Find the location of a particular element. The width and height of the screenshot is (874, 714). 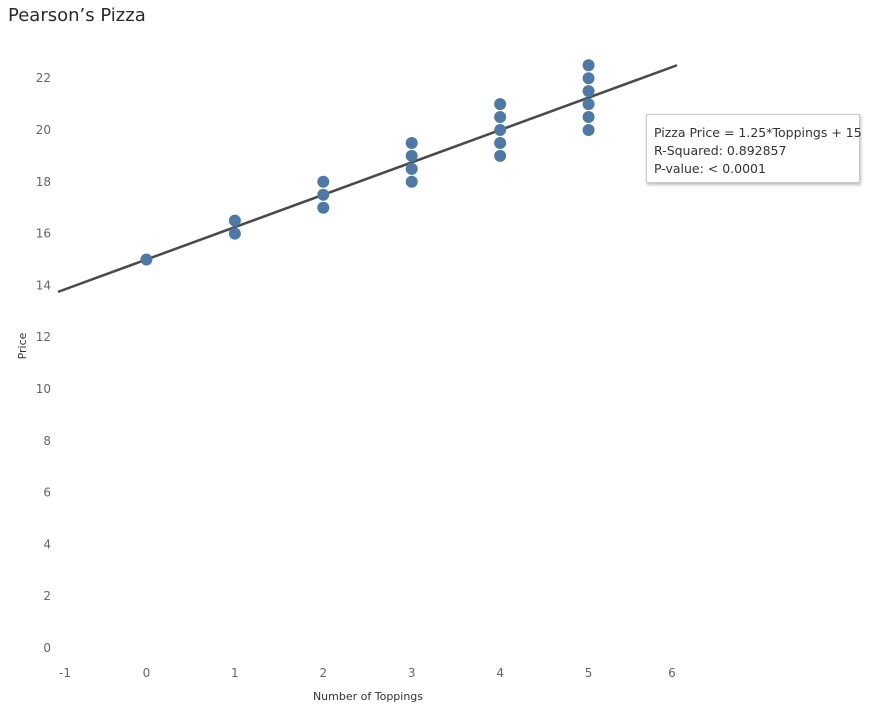

x-tick-label: 2 is located at coordinates (323, 673).